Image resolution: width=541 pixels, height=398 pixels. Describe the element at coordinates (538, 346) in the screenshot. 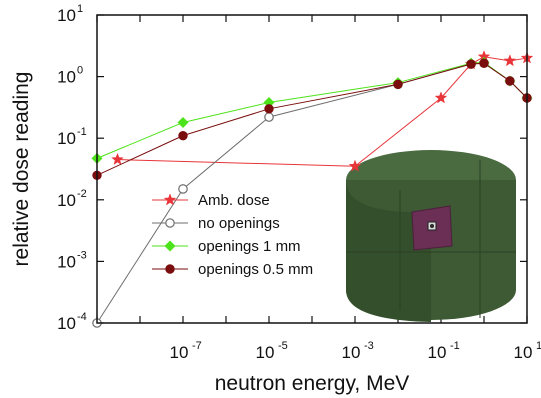

I see `x-tick-exponent: 1` at that location.